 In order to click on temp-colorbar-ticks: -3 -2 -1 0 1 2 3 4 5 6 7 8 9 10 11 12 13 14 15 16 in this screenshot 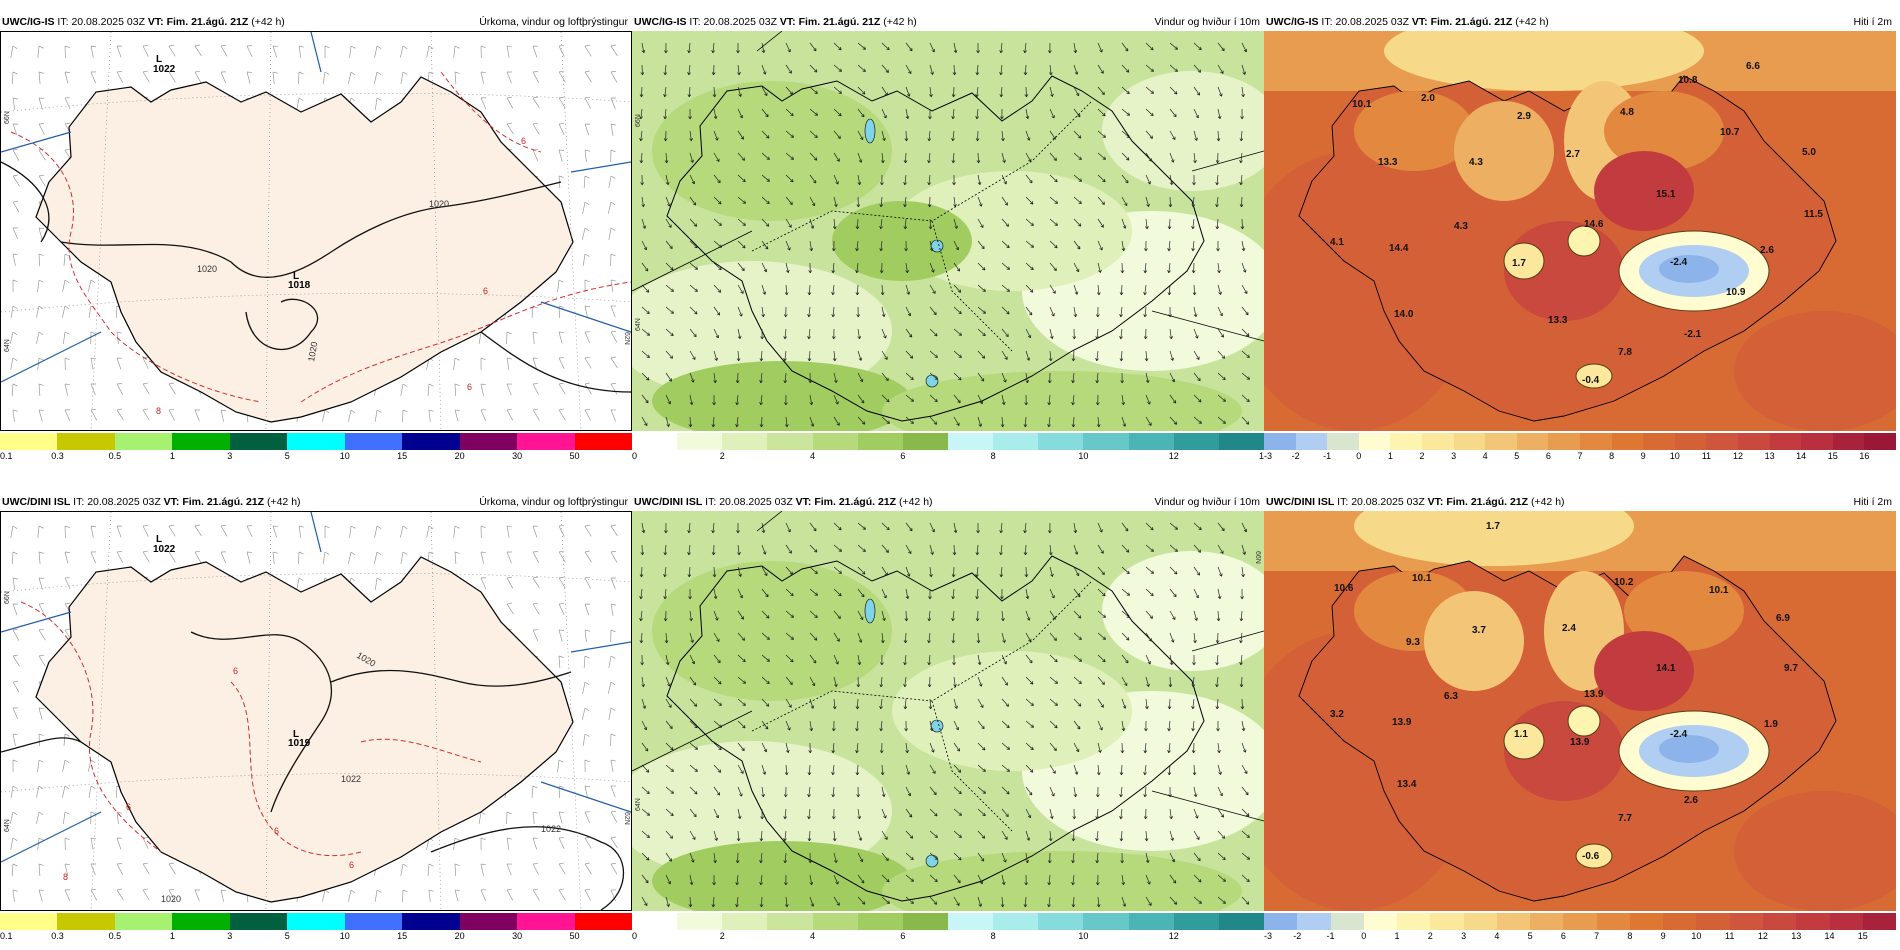, I will do `click(1580, 457)`.